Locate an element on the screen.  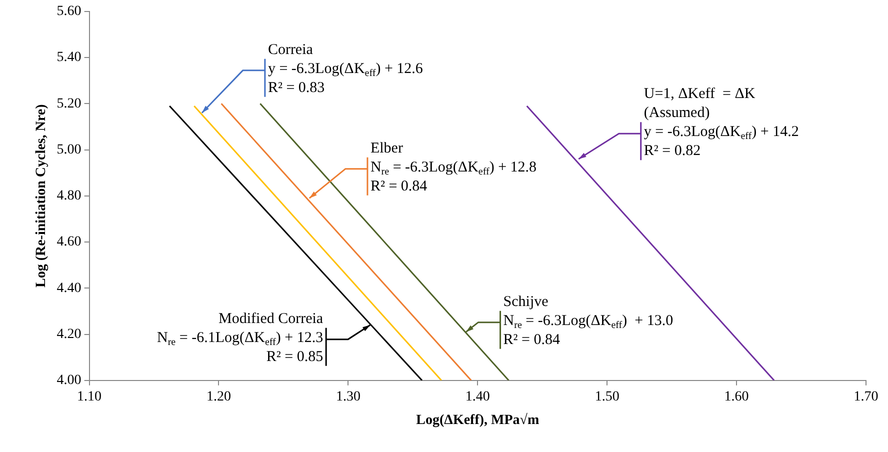
annotation: Schijve is located at coordinates (526, 302).